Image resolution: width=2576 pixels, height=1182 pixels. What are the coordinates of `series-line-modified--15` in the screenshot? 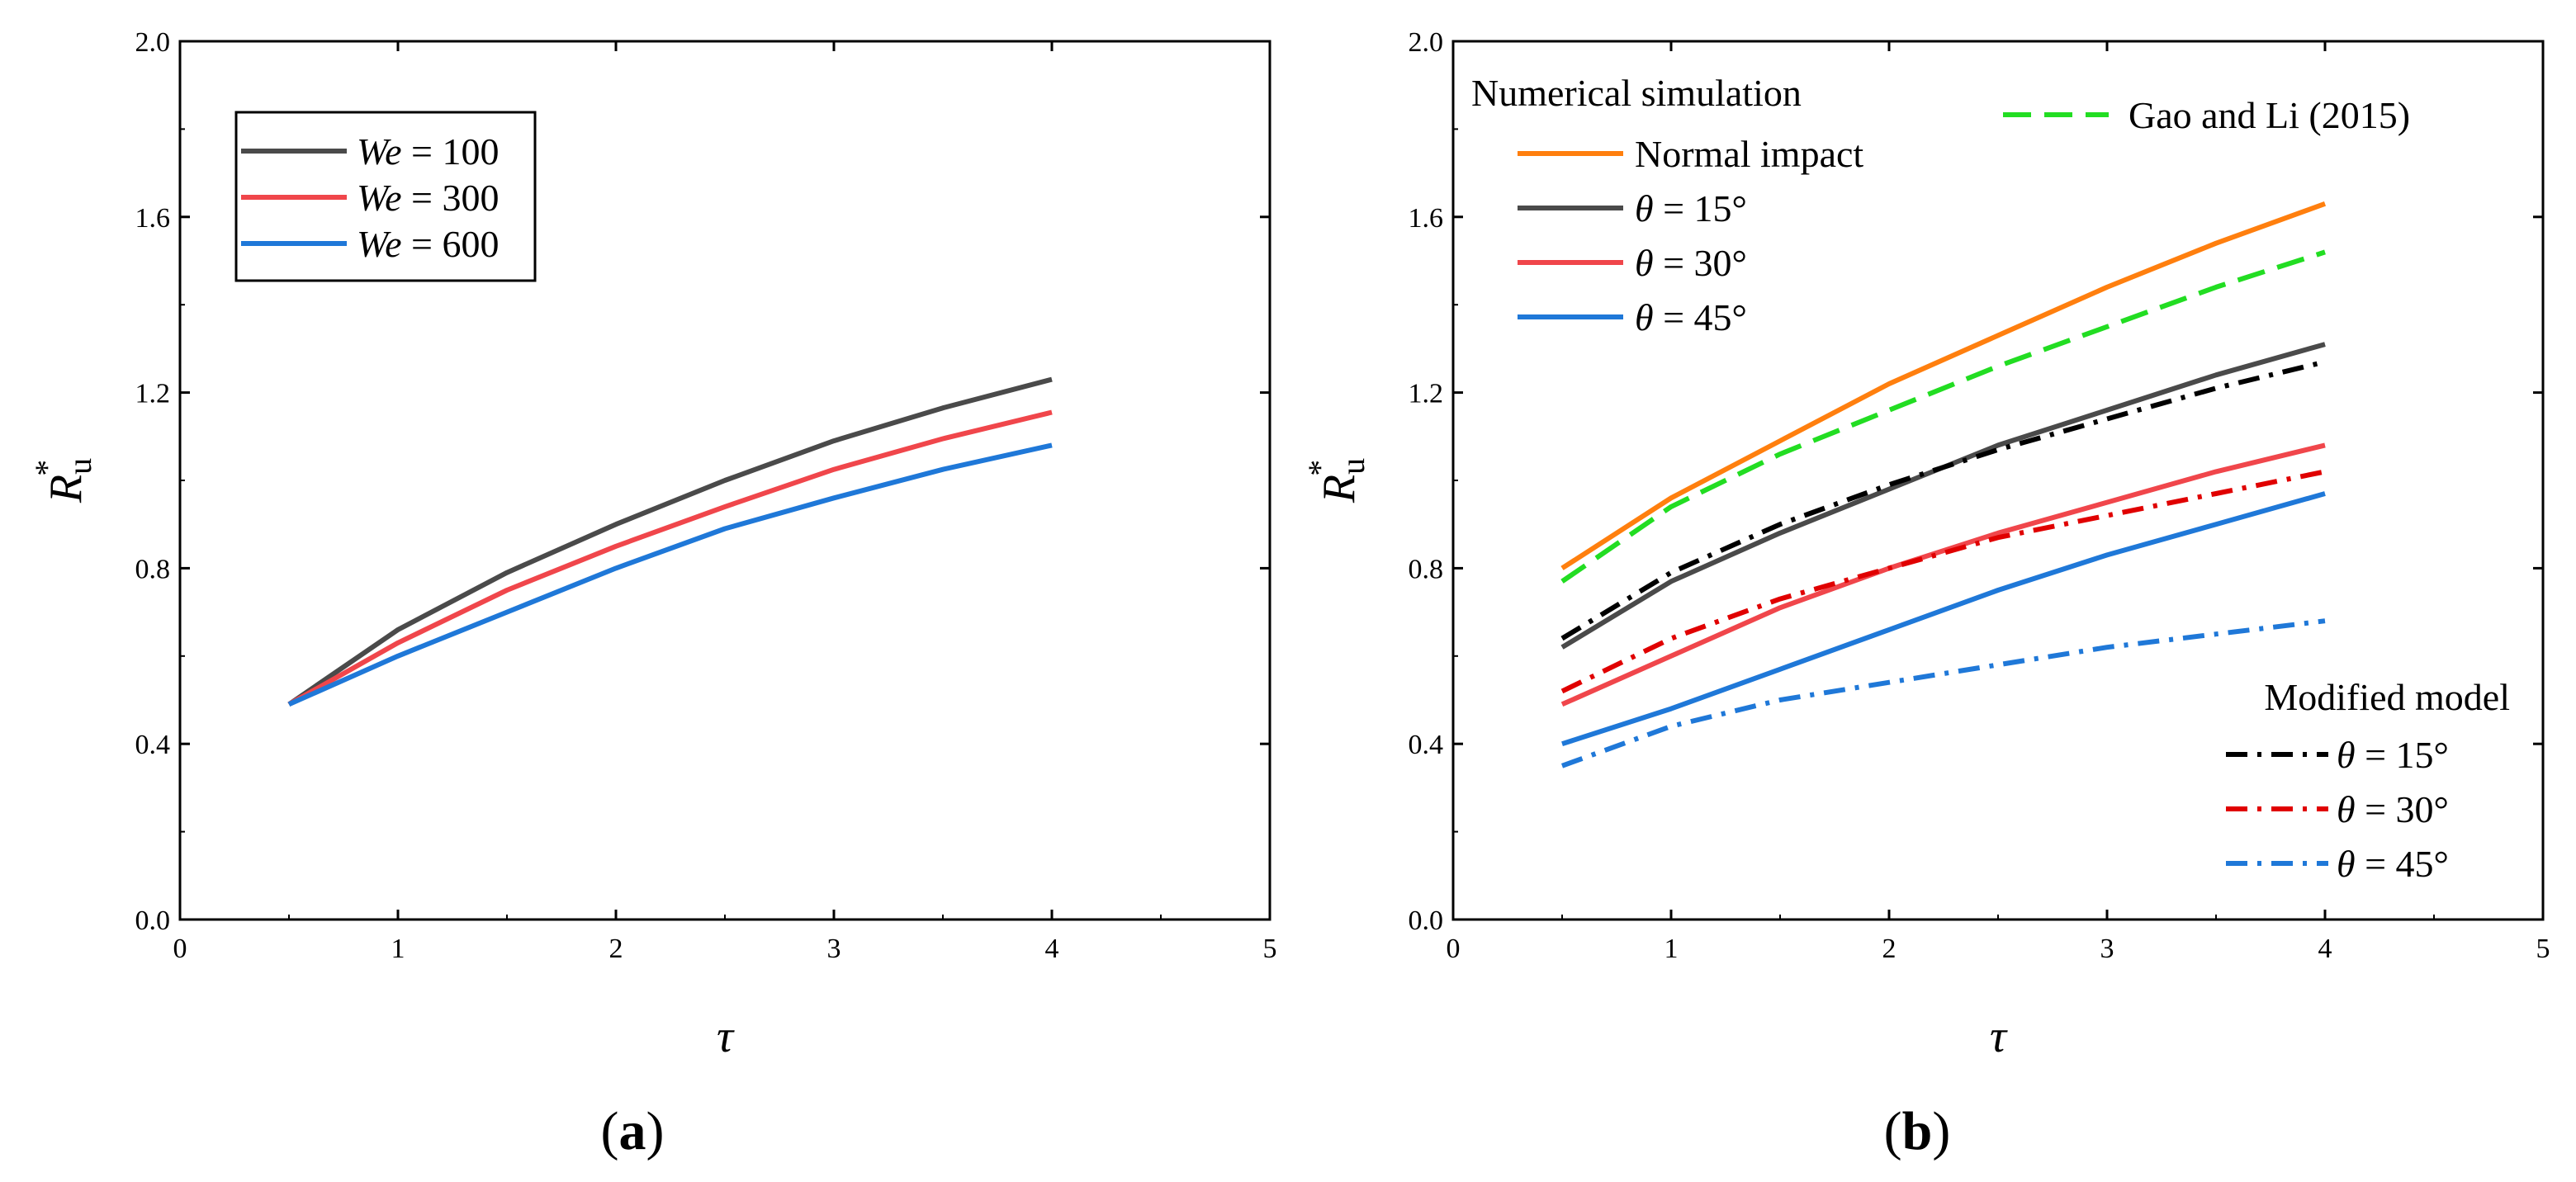 It's located at (1943, 500).